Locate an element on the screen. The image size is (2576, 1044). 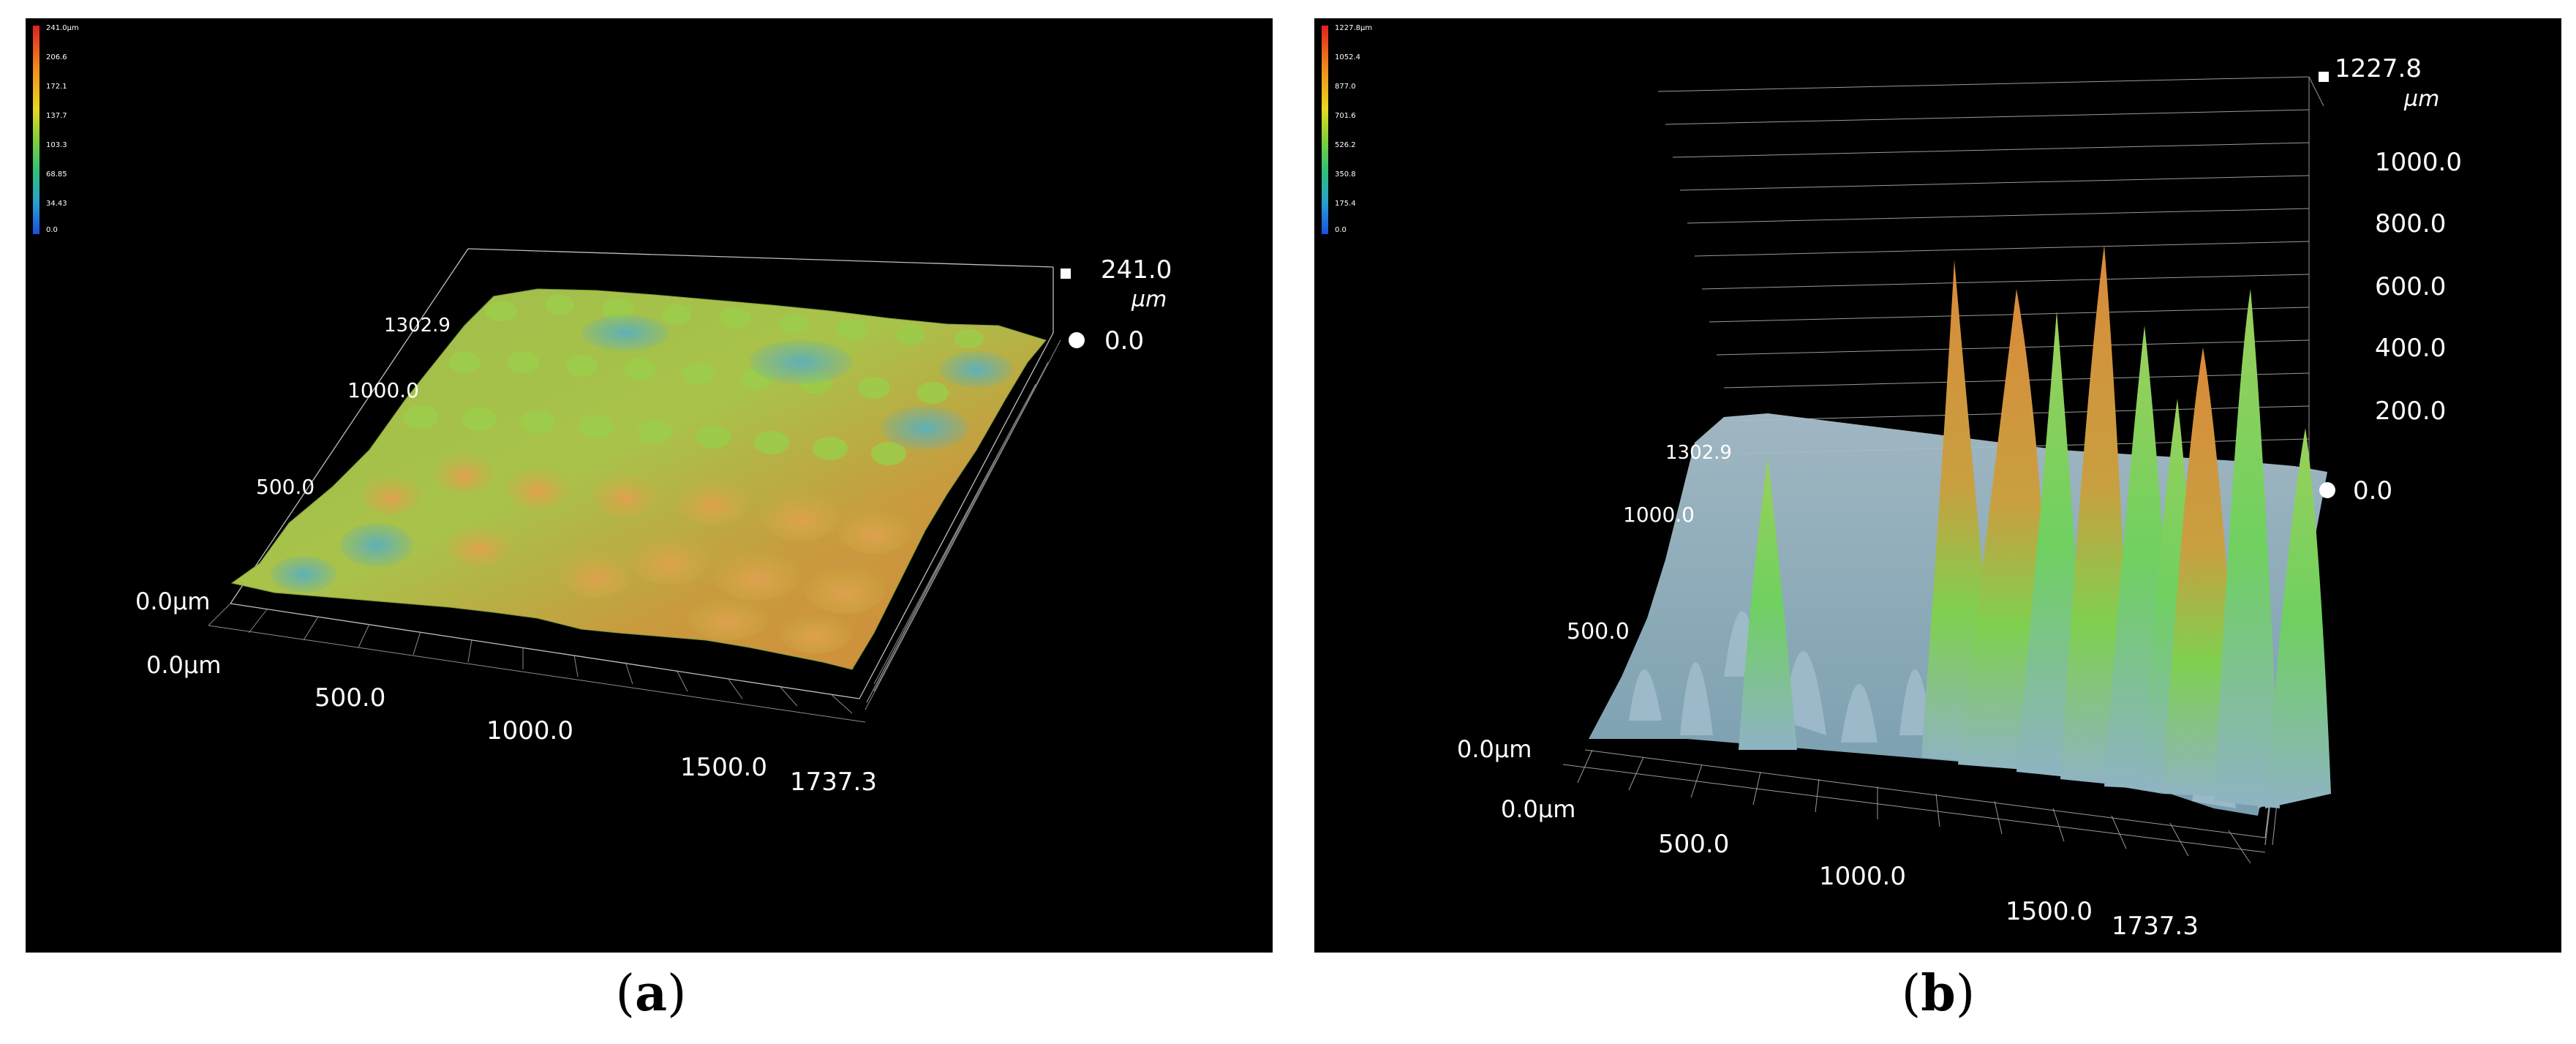
colorbar-a-label: 172.1 is located at coordinates (56, 87).